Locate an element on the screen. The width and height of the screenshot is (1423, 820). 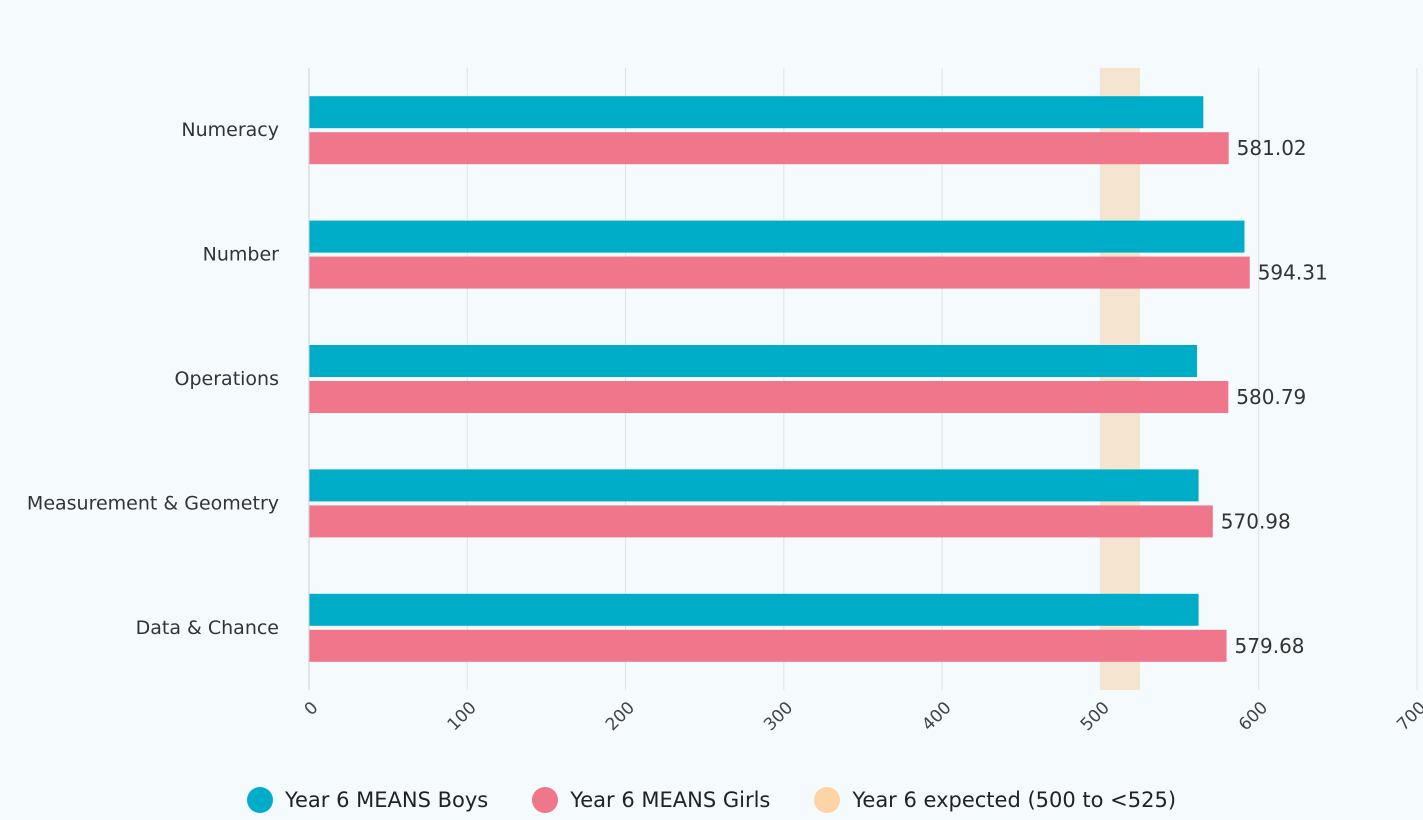
legend-item-expected: Year 6 expected (500 to <525) is located at coordinates (995, 800).